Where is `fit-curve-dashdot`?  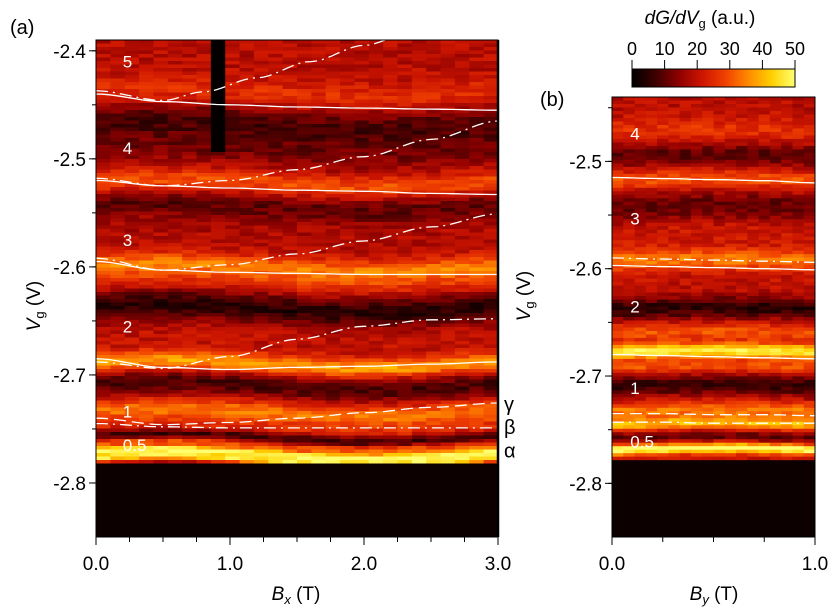 fit-curve-dashdot is located at coordinates (297, 344).